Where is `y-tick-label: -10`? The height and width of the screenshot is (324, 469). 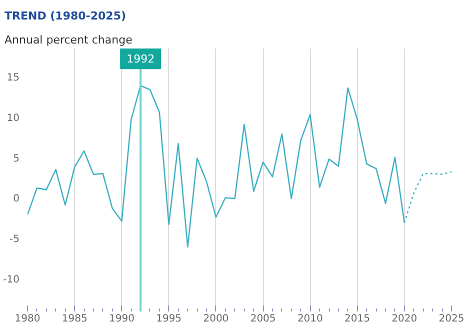 y-tick-label: -10 is located at coordinates (11, 280).